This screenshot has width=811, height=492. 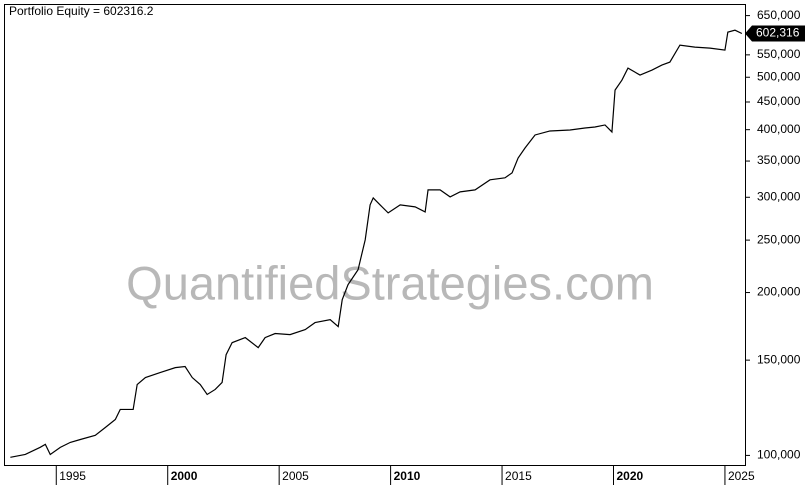 What do you see at coordinates (778, 33) in the screenshot?
I see `last-value-label: 602,316` at bounding box center [778, 33].